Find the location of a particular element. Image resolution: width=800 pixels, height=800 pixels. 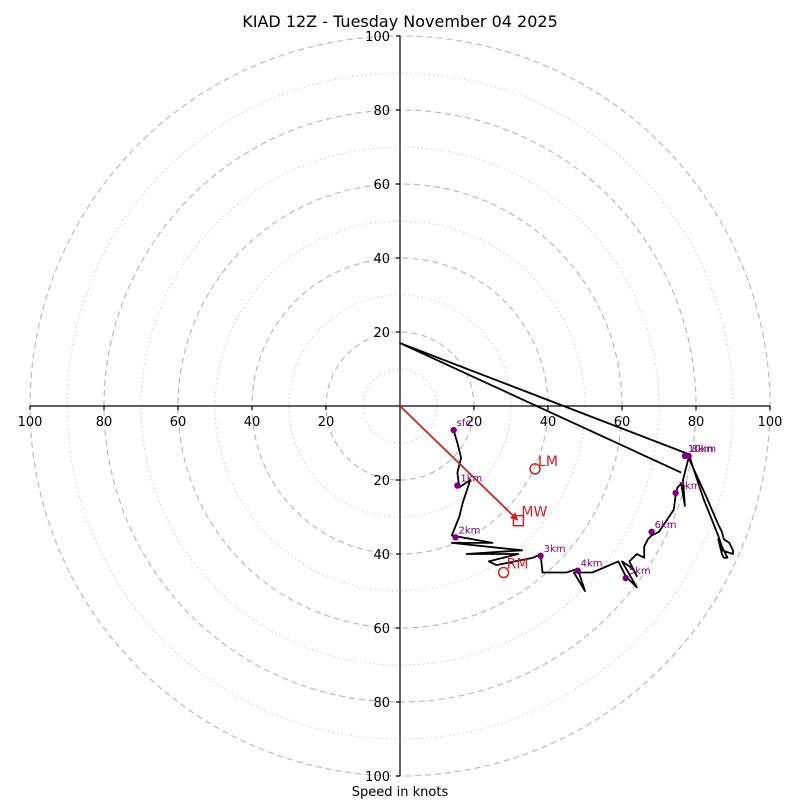

hodograph-layer is located at coordinates (566, 467).